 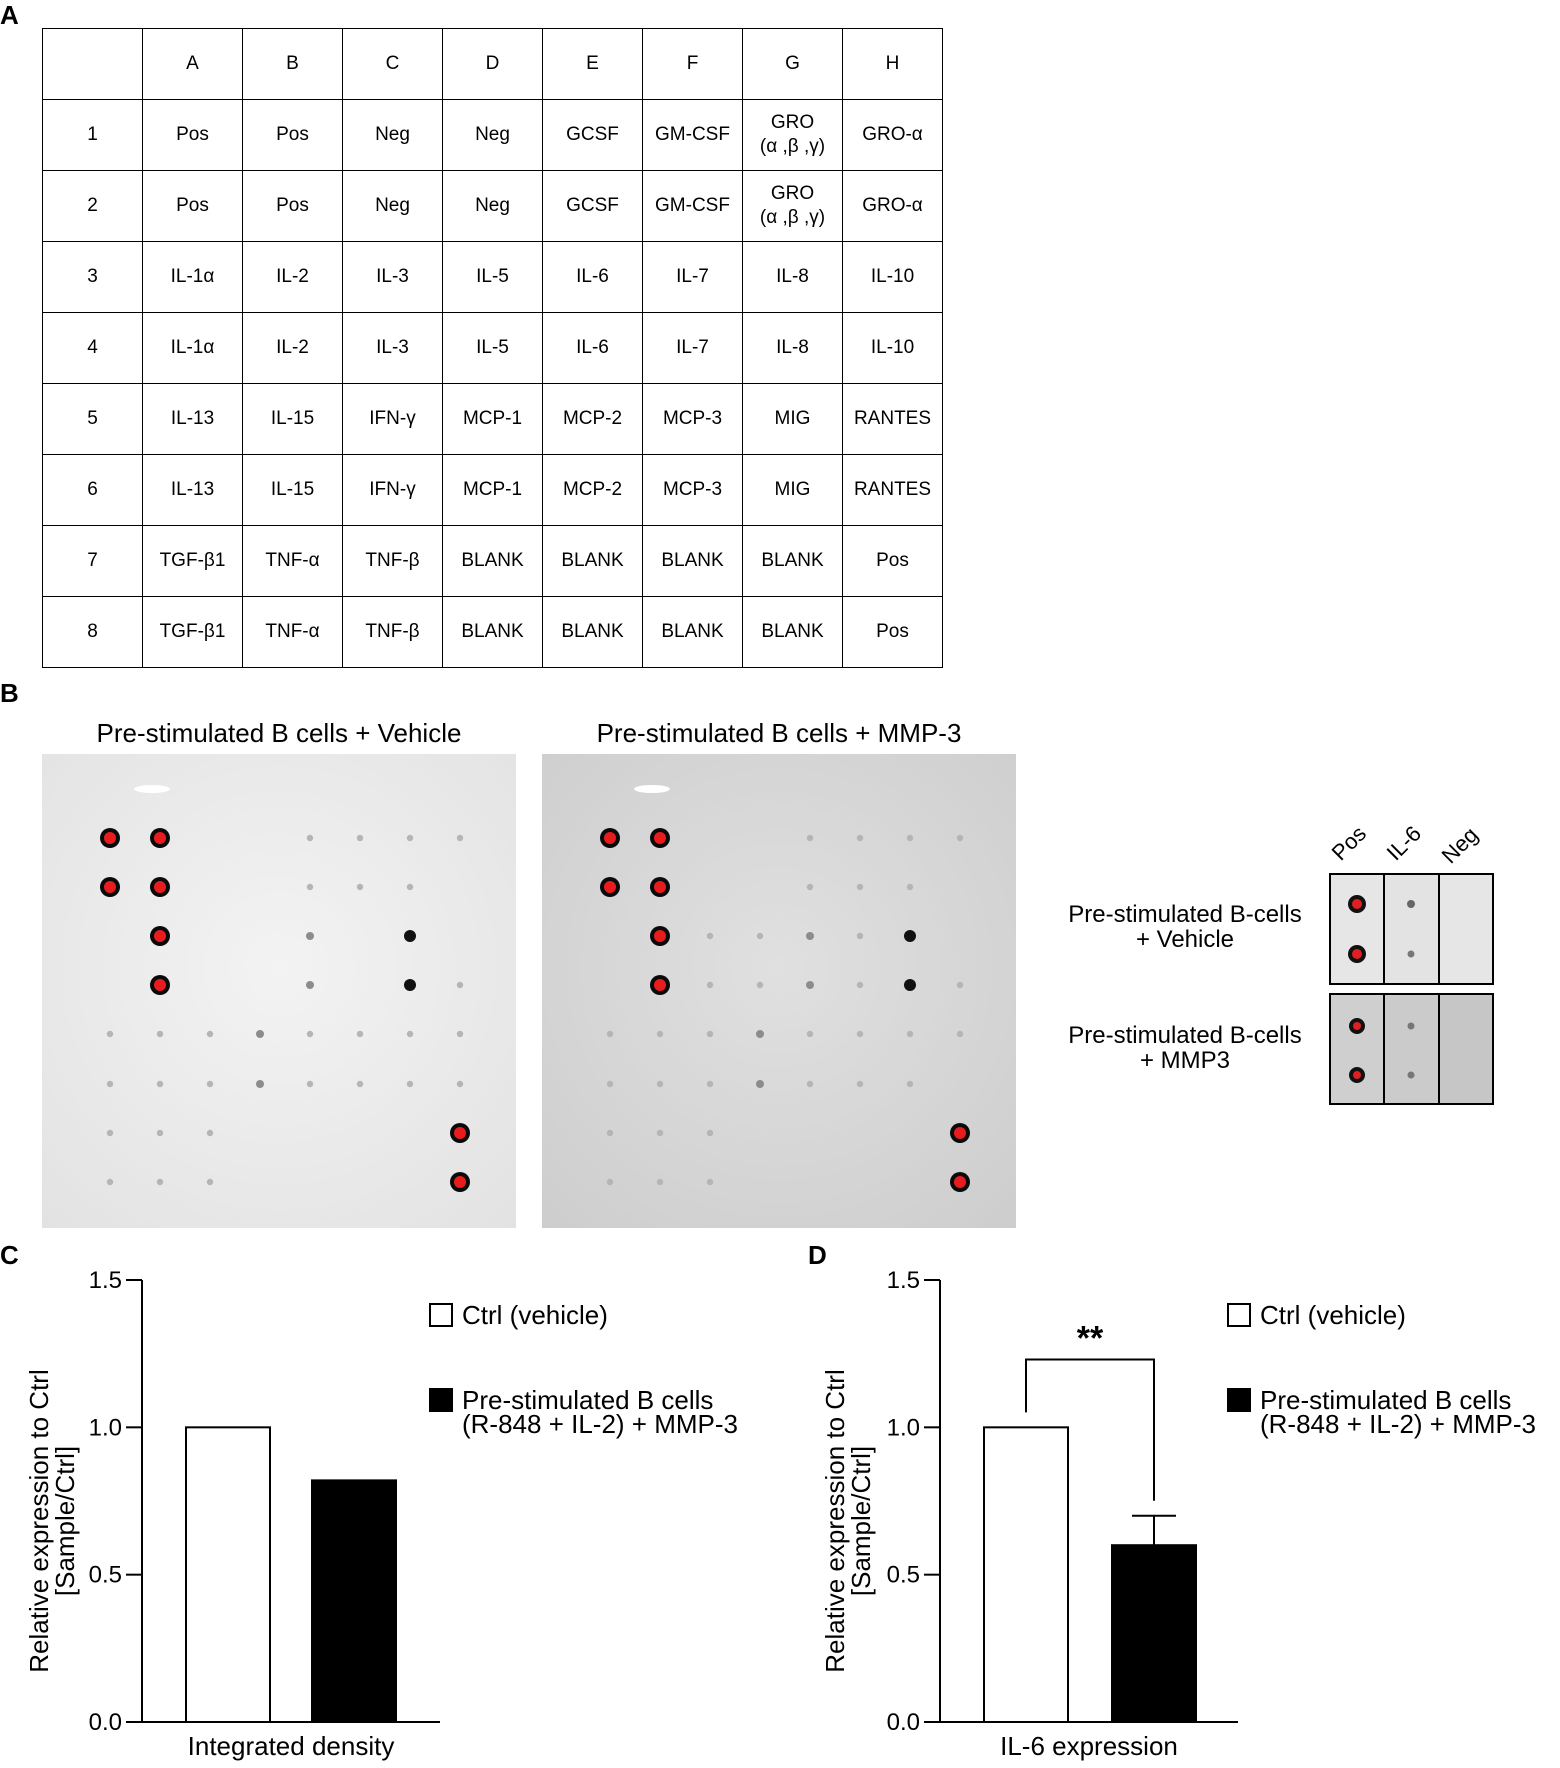 What do you see at coordinates (279, 733) in the screenshot?
I see `blot-vehicle-title: Pre-stimulated B cells + Vehicle` at bounding box center [279, 733].